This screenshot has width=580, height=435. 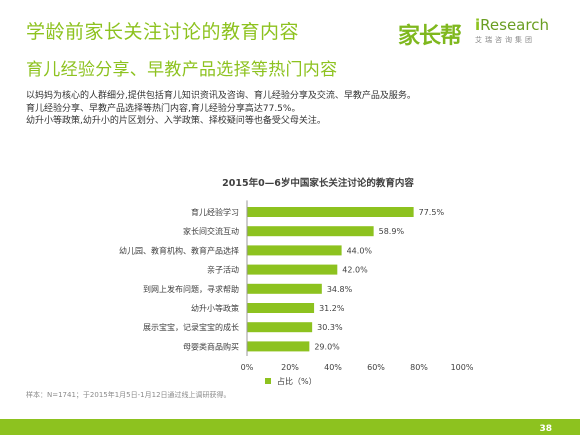 What do you see at coordinates (432, 212) in the screenshot?
I see `data-label: 77.5%` at bounding box center [432, 212].